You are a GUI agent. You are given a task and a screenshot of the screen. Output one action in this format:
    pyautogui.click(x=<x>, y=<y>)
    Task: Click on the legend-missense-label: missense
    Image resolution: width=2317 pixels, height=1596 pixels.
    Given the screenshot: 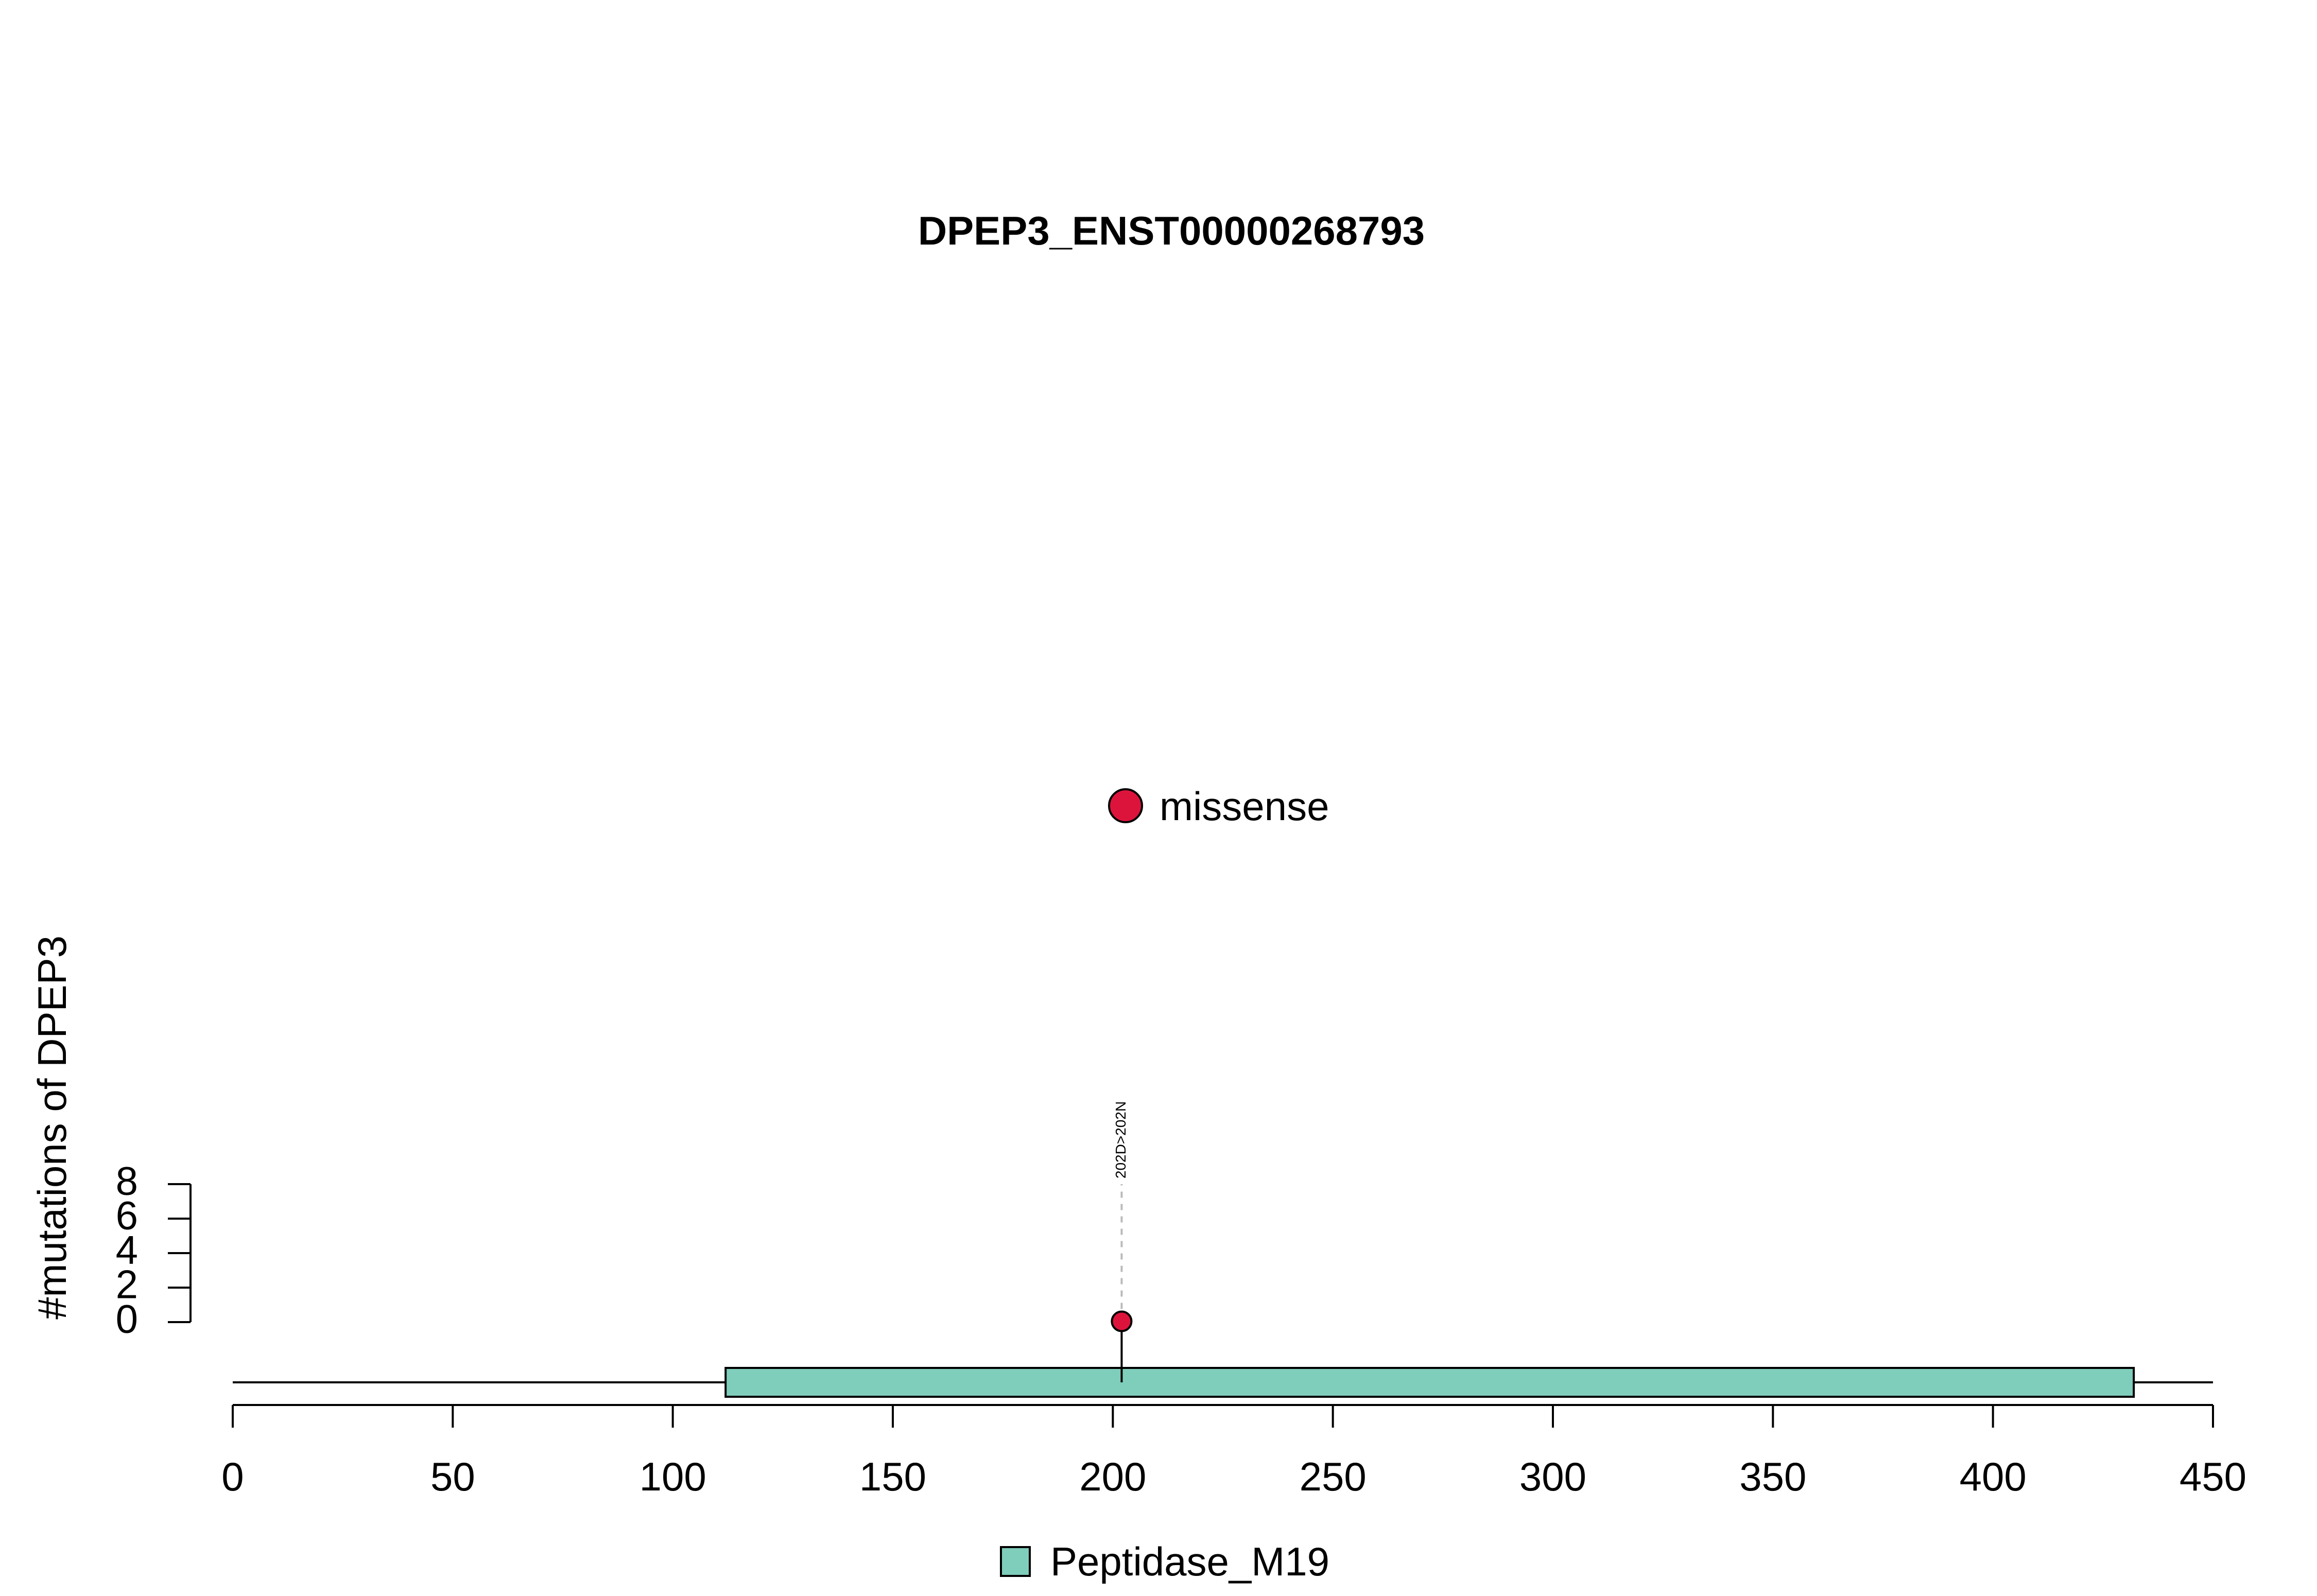 What is the action you would take?
    pyautogui.click(x=1244, y=806)
    